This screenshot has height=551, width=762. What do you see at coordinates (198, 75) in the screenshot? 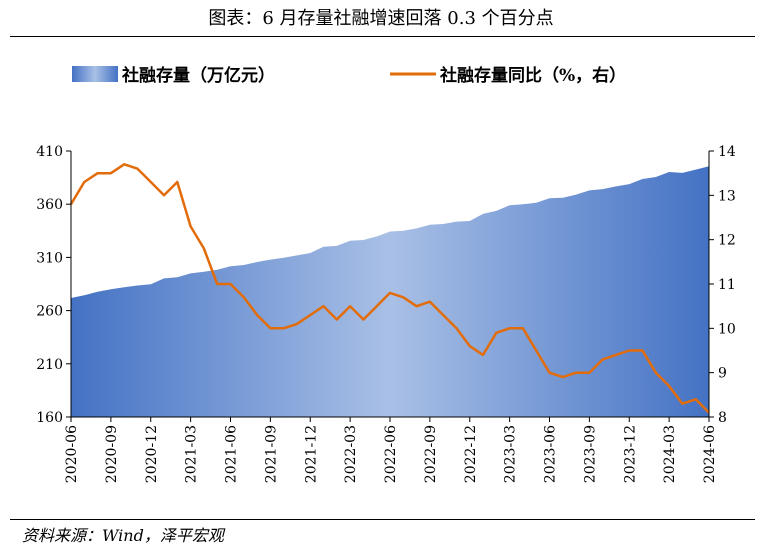
I see `legend-area-label: 社融存量（万亿元）` at bounding box center [198, 75].